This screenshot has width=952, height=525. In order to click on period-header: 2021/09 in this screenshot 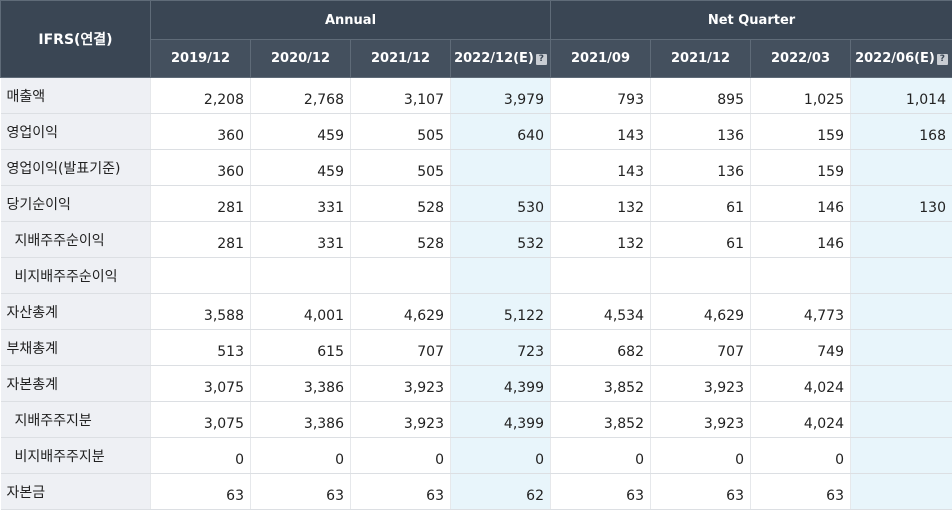, I will do `click(600, 58)`.